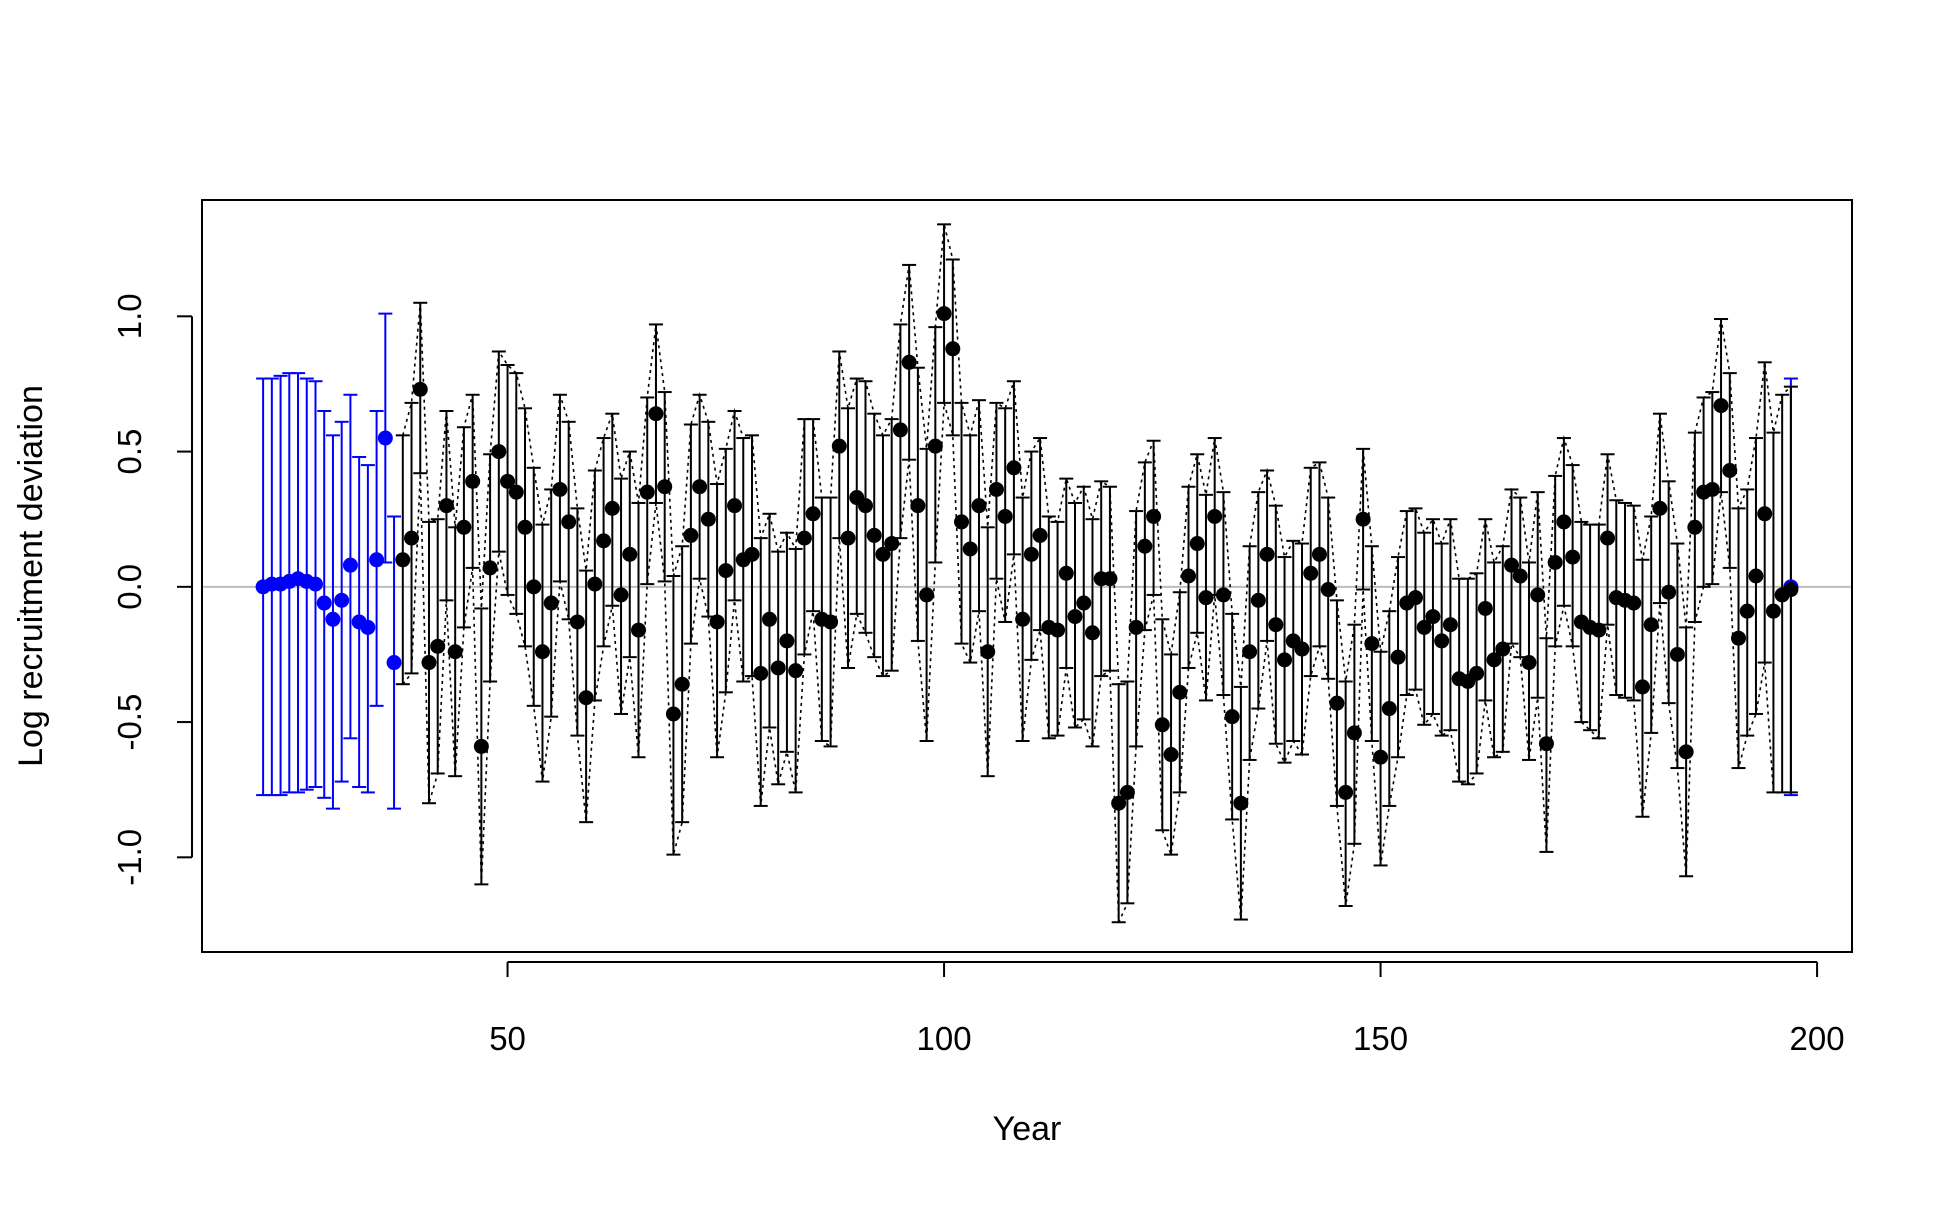 Image resolution: width=1950 pixels, height=1205 pixels. Describe the element at coordinates (129, 452) in the screenshot. I see `y-tick-label: 0.5` at that location.